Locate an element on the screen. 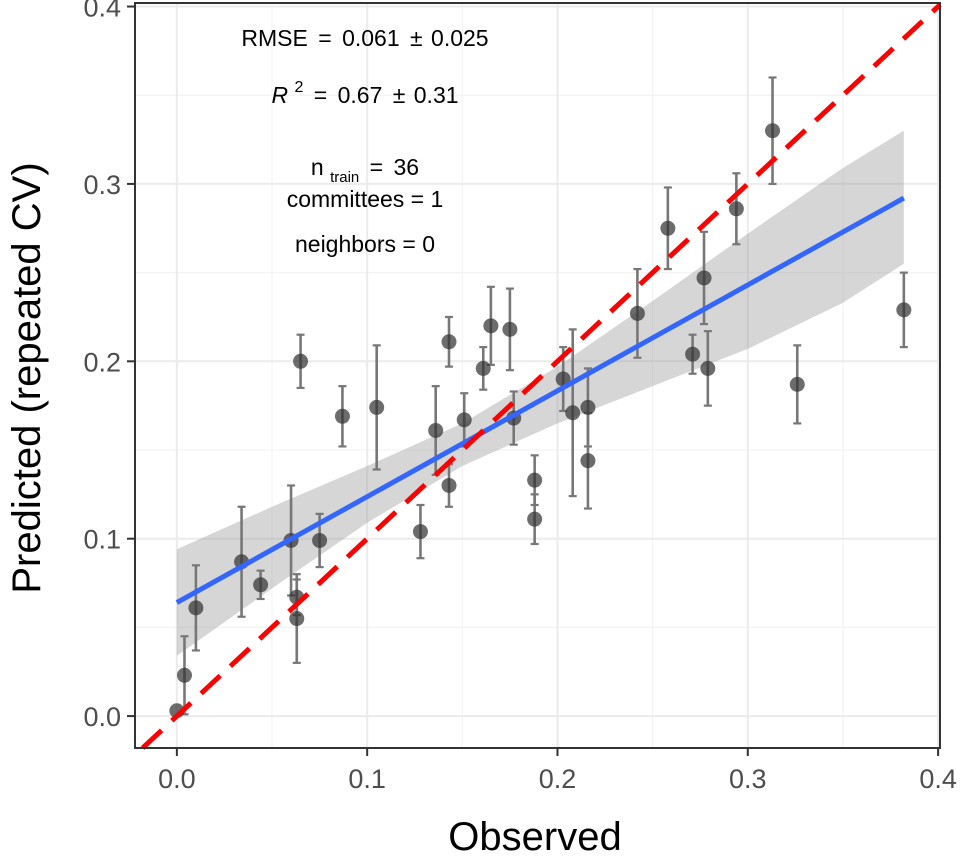 Image resolution: width=961 pixels, height=859 pixels. ntrain-sub: train is located at coordinates (344, 177).